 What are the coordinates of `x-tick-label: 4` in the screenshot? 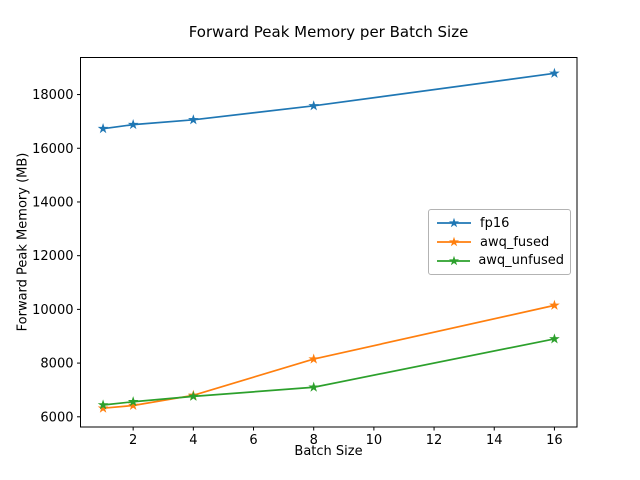 It's located at (193, 440).